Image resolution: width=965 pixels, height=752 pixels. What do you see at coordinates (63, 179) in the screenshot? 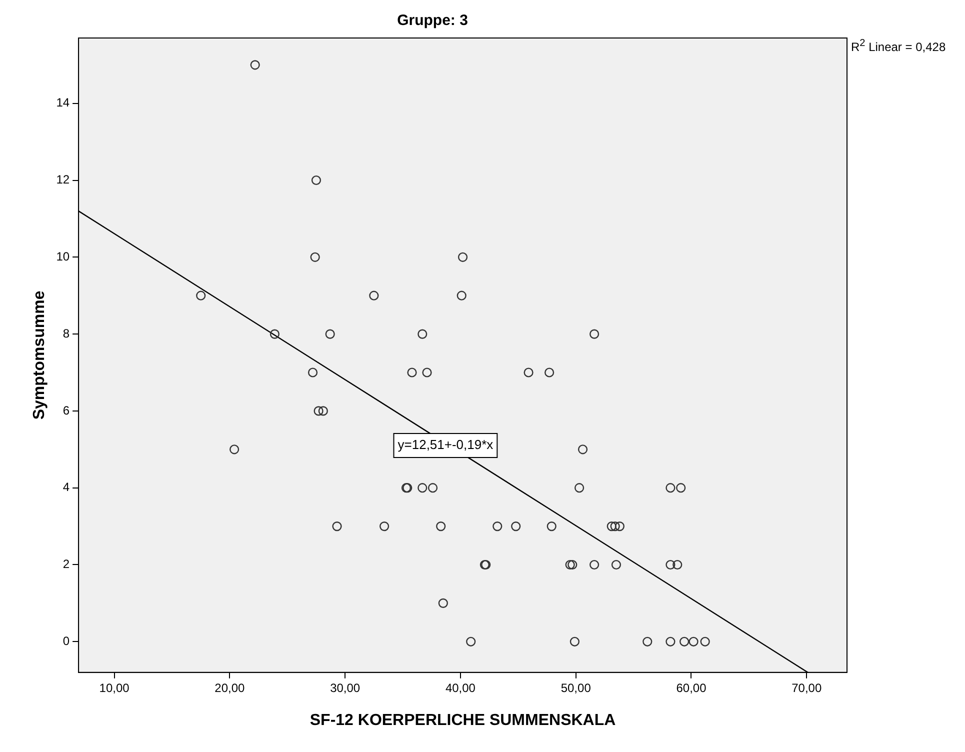
I see `y-tick-label: 12` at bounding box center [63, 179].